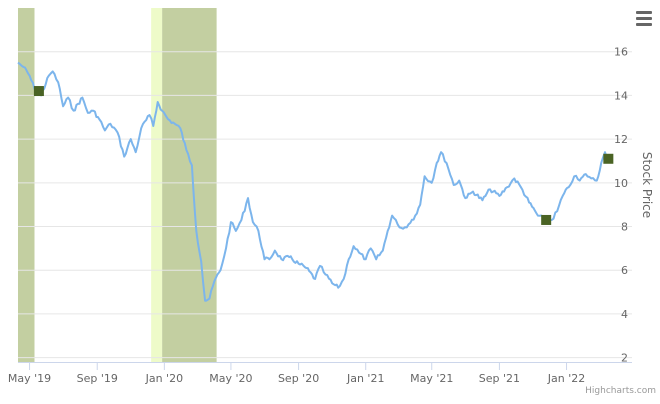 This screenshot has height=404, width=660. What do you see at coordinates (621, 139) in the screenshot?
I see `y-tick-label: 12` at bounding box center [621, 139].